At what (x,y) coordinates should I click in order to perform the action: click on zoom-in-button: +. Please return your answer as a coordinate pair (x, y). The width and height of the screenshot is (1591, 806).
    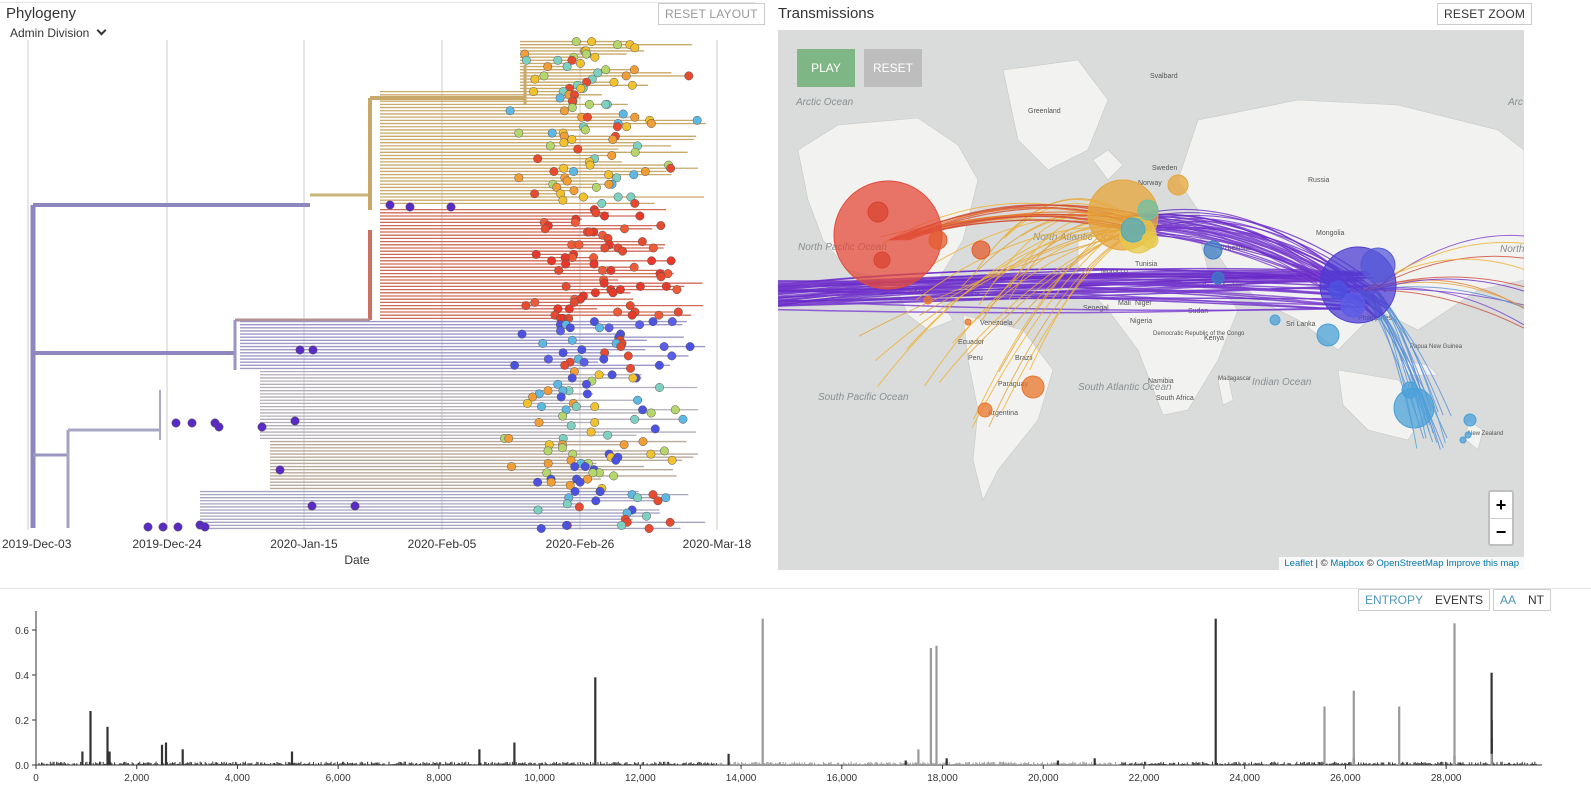
    Looking at the image, I should click on (1501, 505).